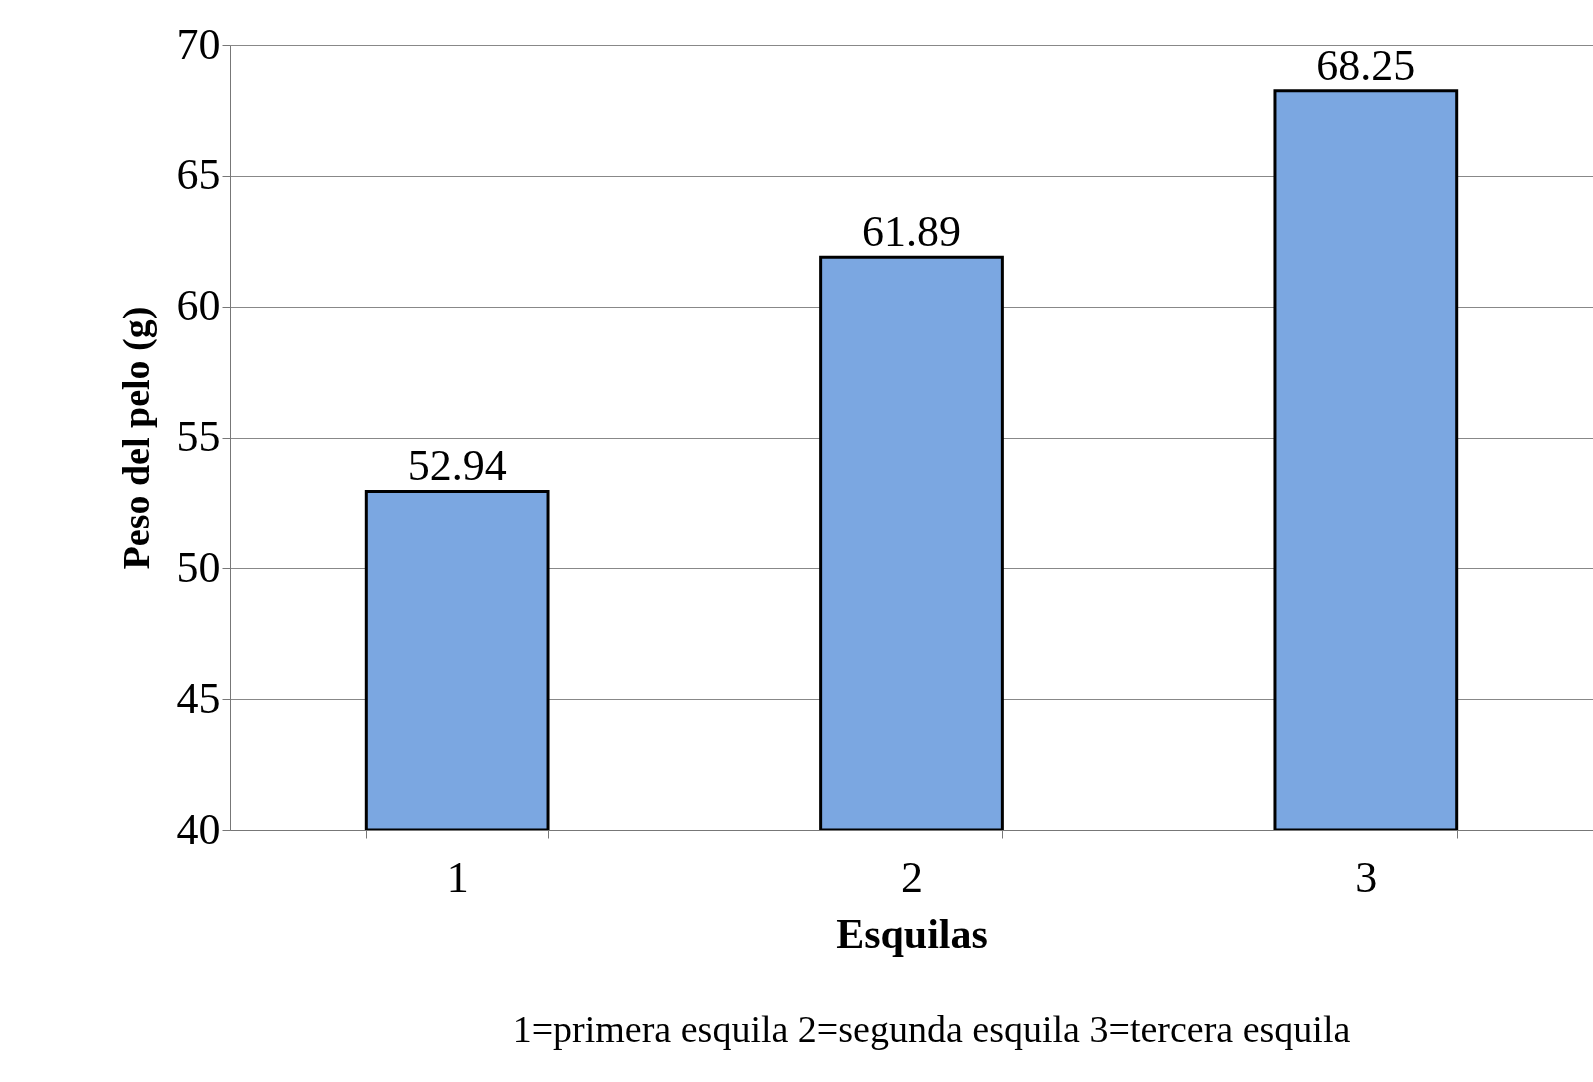  I want to click on data-label: 61.89, so click(911, 232).